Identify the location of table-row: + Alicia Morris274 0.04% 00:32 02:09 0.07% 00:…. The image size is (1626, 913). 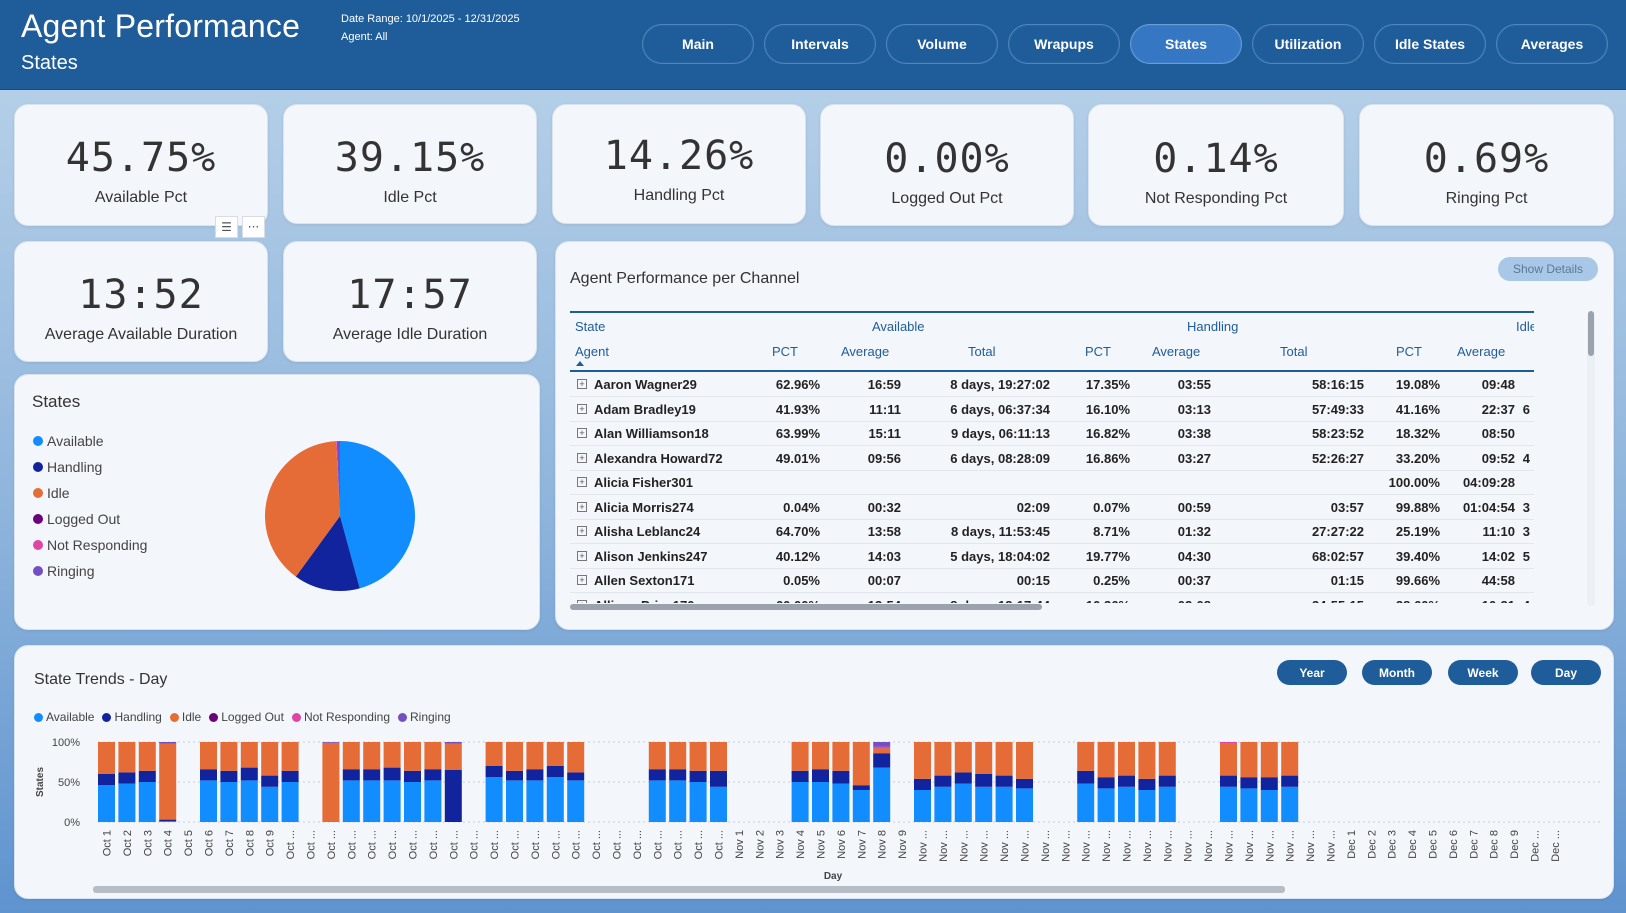
(1052, 508).